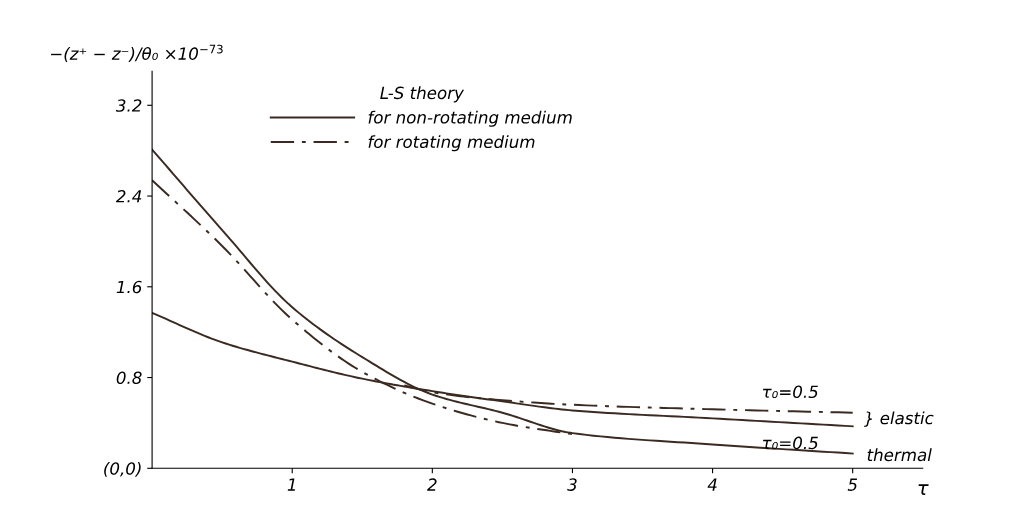 This screenshot has height=509, width=1014. Describe the element at coordinates (470, 118) in the screenshot. I see `legend-label: for non-rotating medium` at that location.